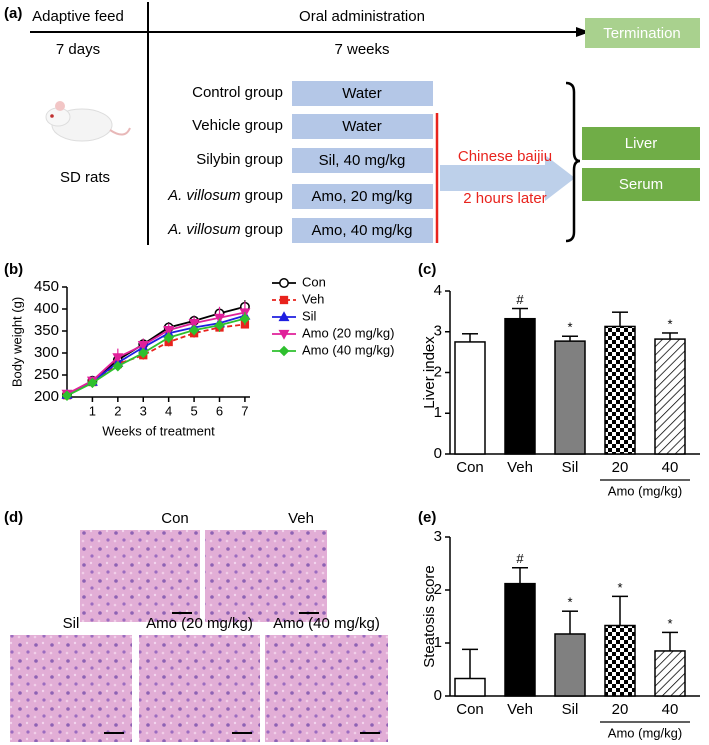 The image size is (709, 745). What do you see at coordinates (645, 732) in the screenshot?
I see `group-label: Amo (mg/kg)` at bounding box center [645, 732].